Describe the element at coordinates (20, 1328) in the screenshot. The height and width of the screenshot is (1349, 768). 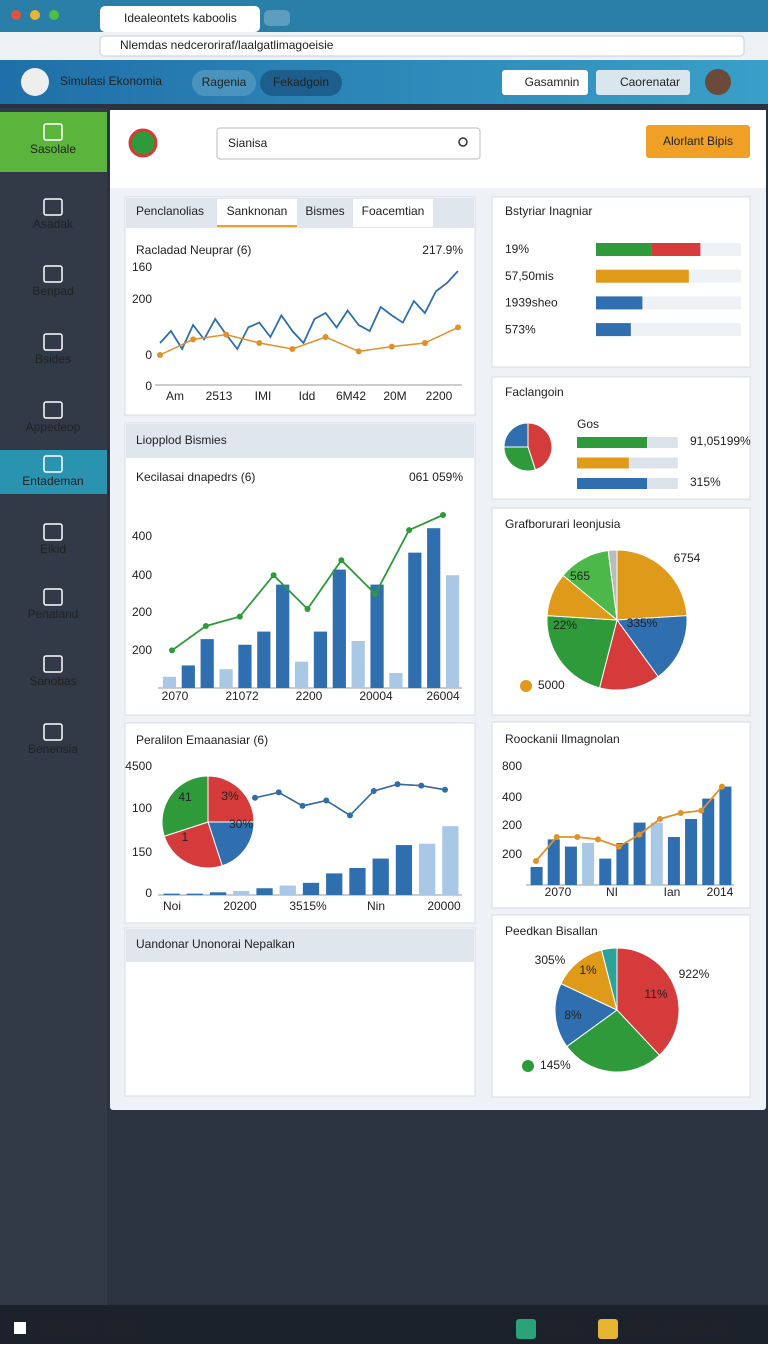
I see `start-button` at that location.